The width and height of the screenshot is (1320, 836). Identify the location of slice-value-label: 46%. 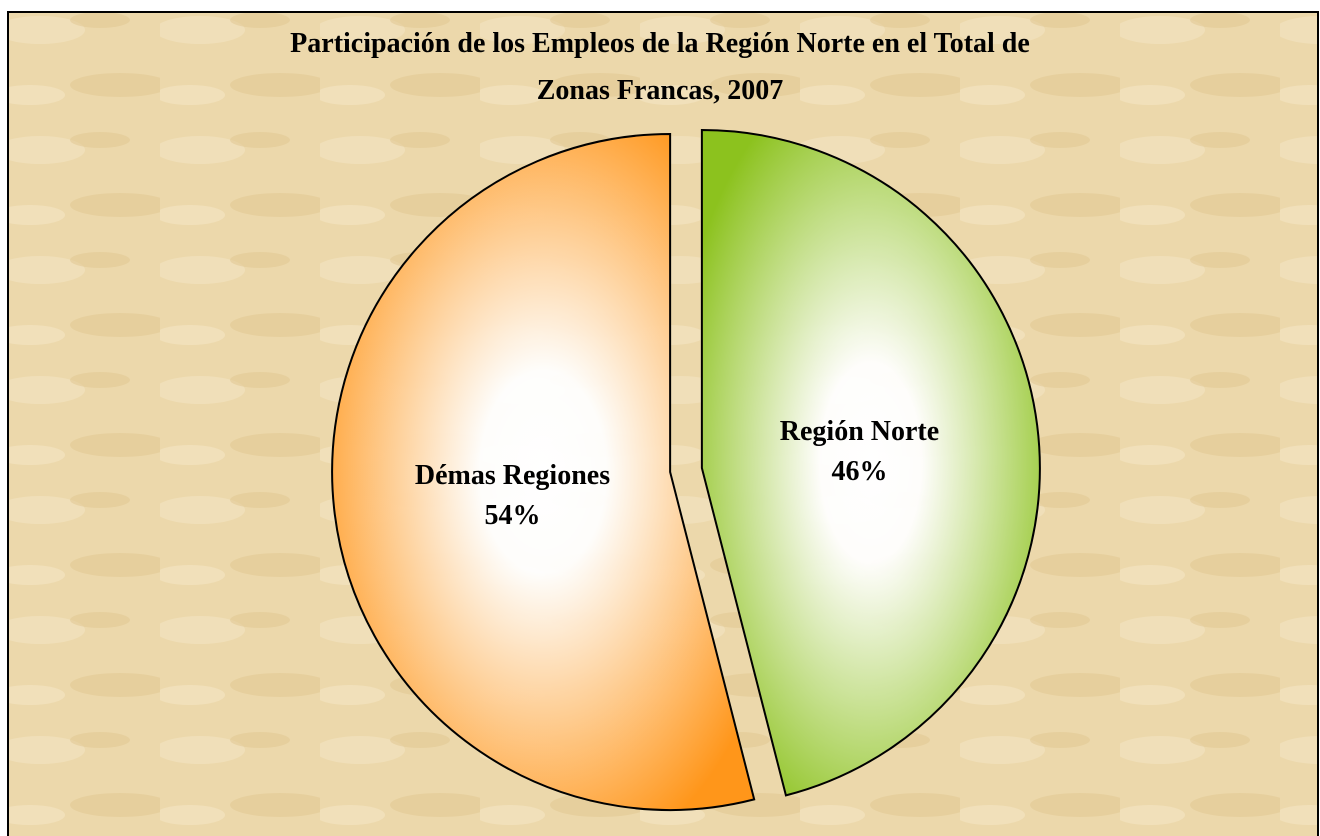
(859, 471).